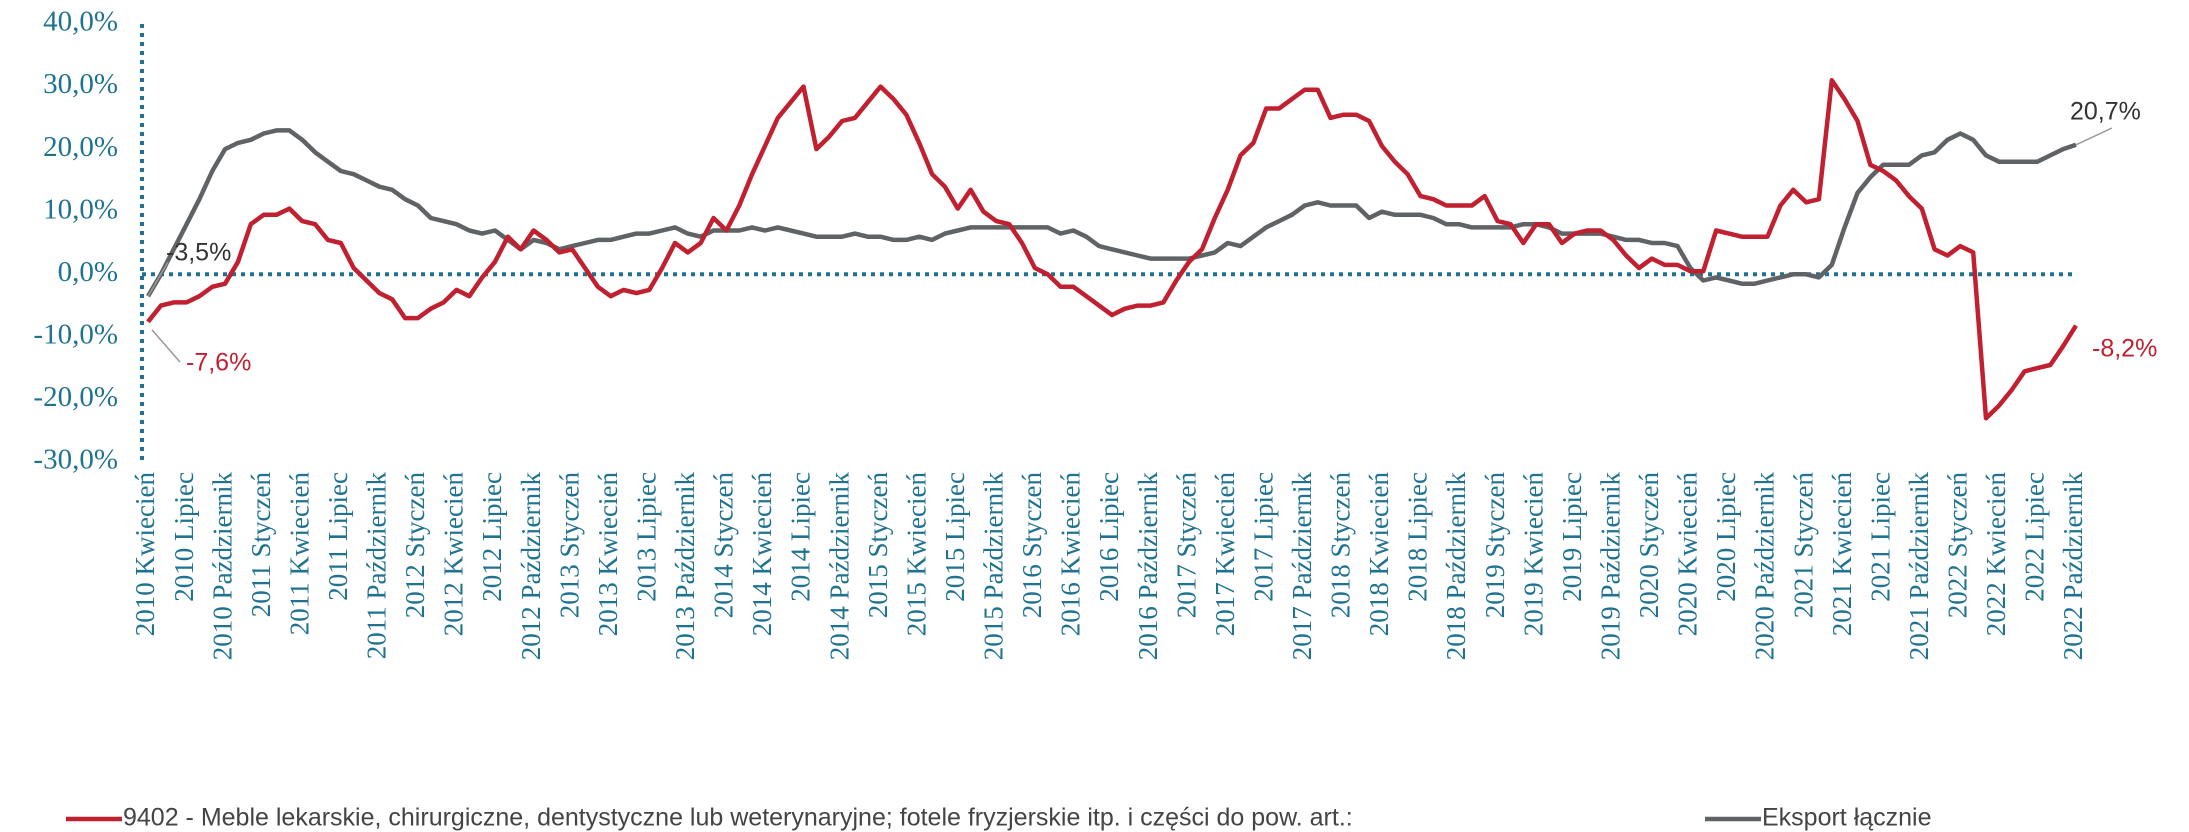 This screenshot has height=832, width=2189. Describe the element at coordinates (685, 566) in the screenshot. I see `x-tick-label: 2013 Październik` at that location.